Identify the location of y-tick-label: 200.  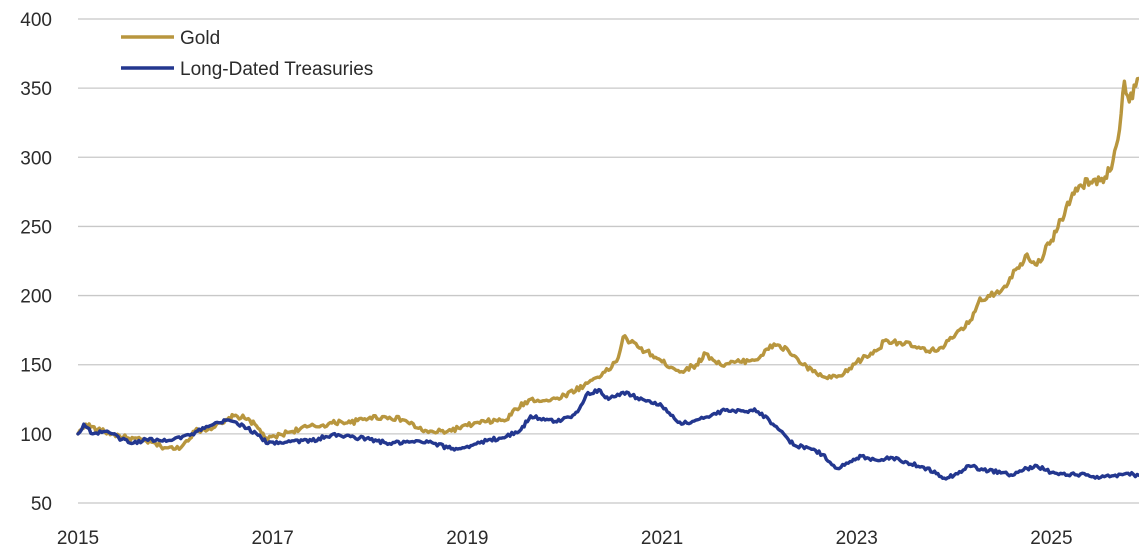
(36, 297).